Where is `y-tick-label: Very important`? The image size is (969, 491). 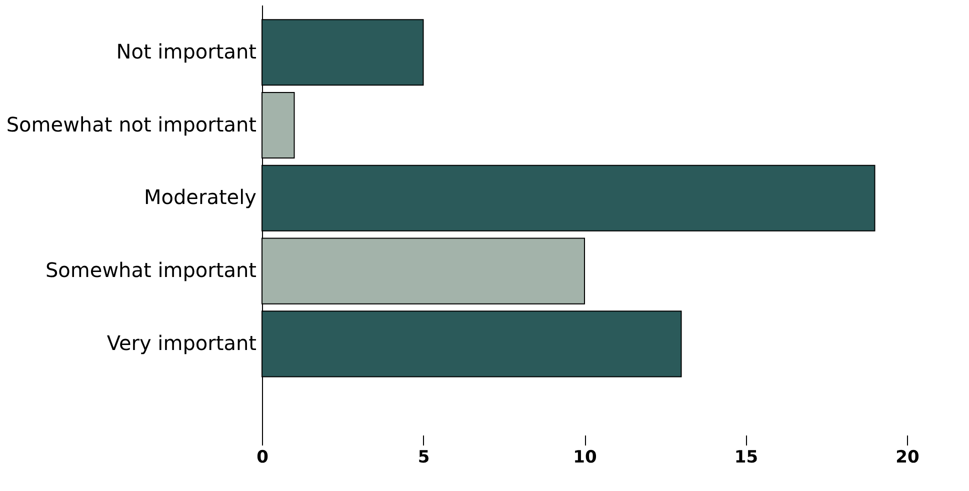 y-tick-label: Very important is located at coordinates (181, 342).